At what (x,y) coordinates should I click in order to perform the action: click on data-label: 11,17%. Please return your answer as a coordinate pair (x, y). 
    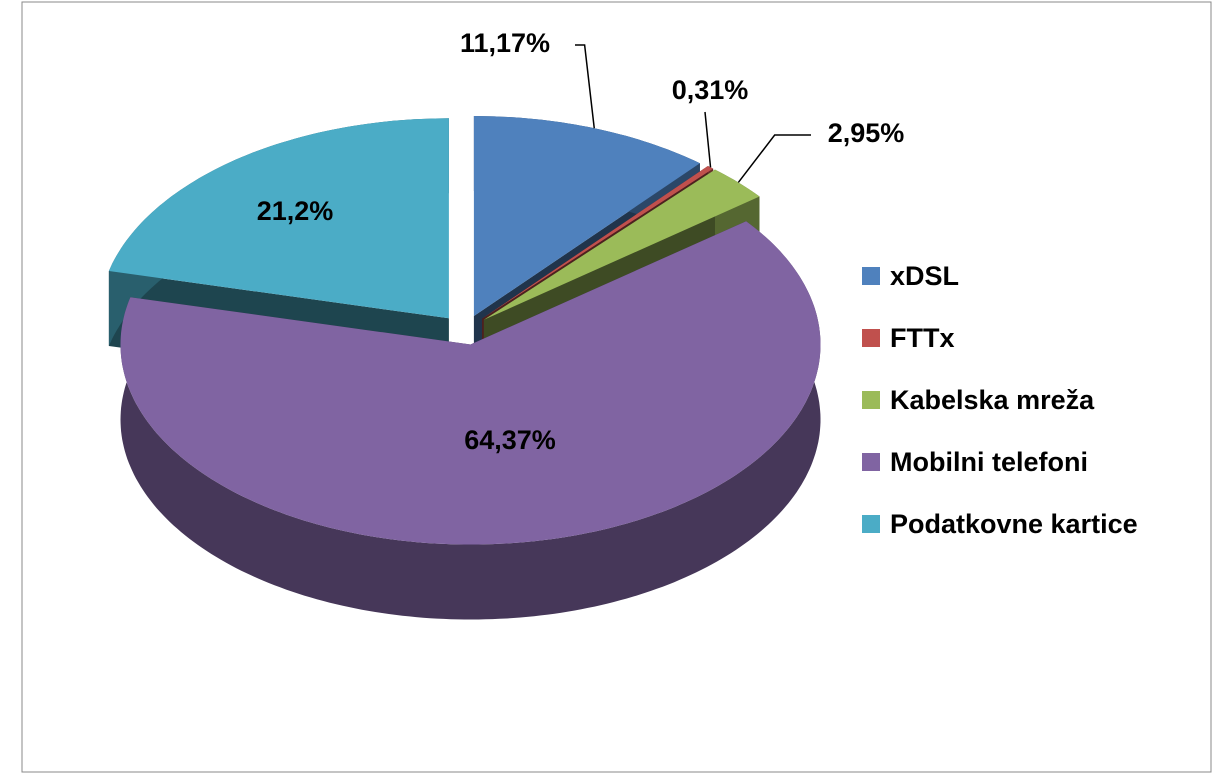
    Looking at the image, I should click on (505, 43).